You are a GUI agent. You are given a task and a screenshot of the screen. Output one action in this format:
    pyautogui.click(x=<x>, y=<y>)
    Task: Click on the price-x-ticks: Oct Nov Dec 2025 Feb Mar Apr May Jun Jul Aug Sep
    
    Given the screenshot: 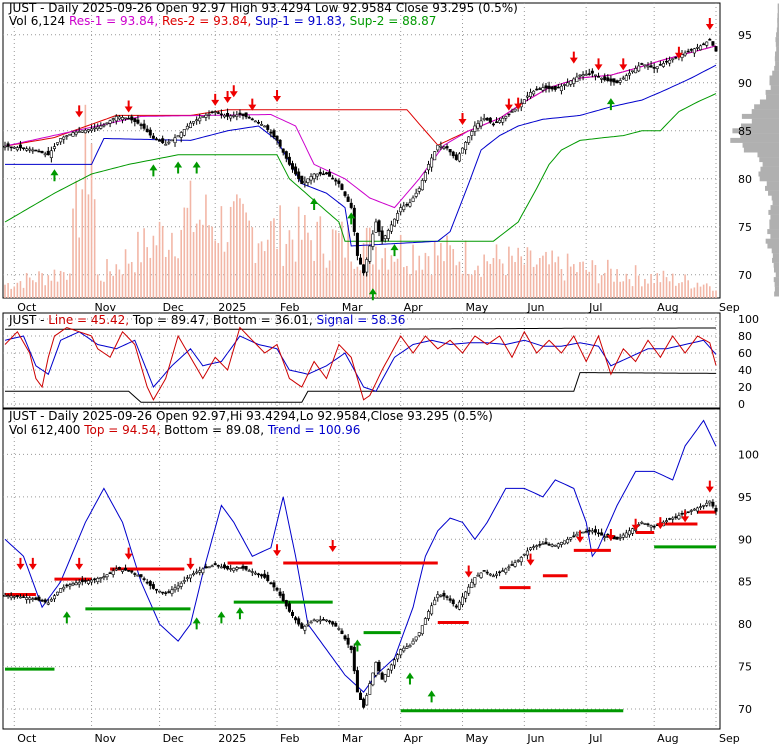 What is the action you would take?
    pyautogui.click(x=378, y=307)
    